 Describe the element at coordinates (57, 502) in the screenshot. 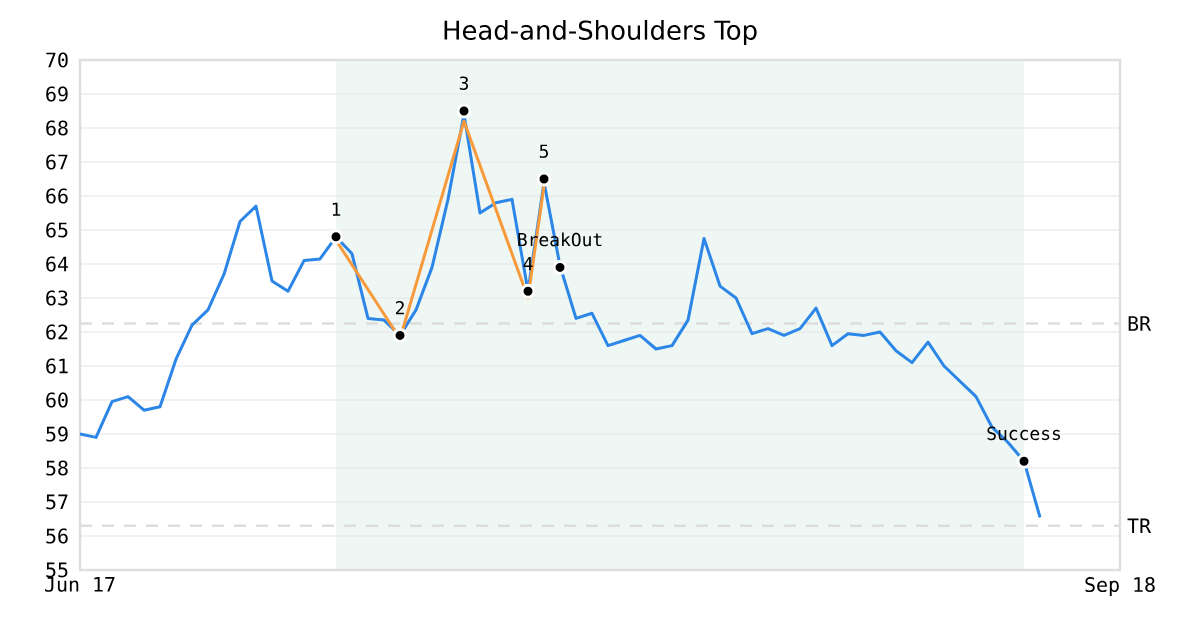

I see `y-tick-label: 57` at that location.